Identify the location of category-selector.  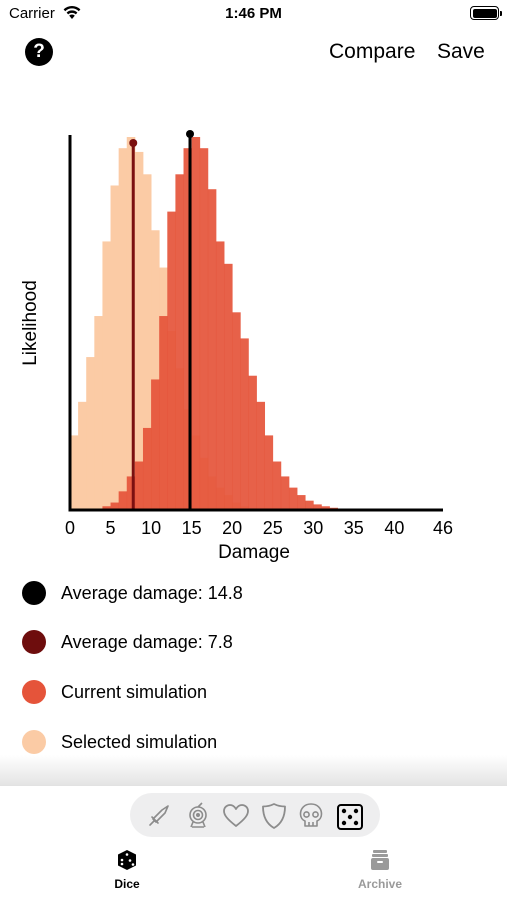
(255, 815).